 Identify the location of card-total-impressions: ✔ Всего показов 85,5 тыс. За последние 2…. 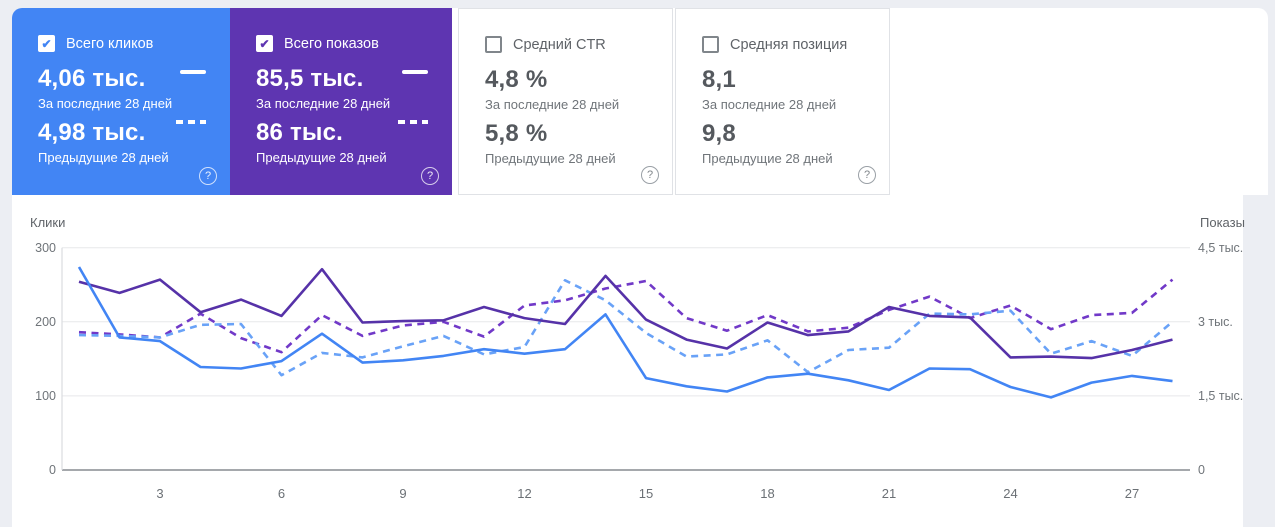
(341, 101).